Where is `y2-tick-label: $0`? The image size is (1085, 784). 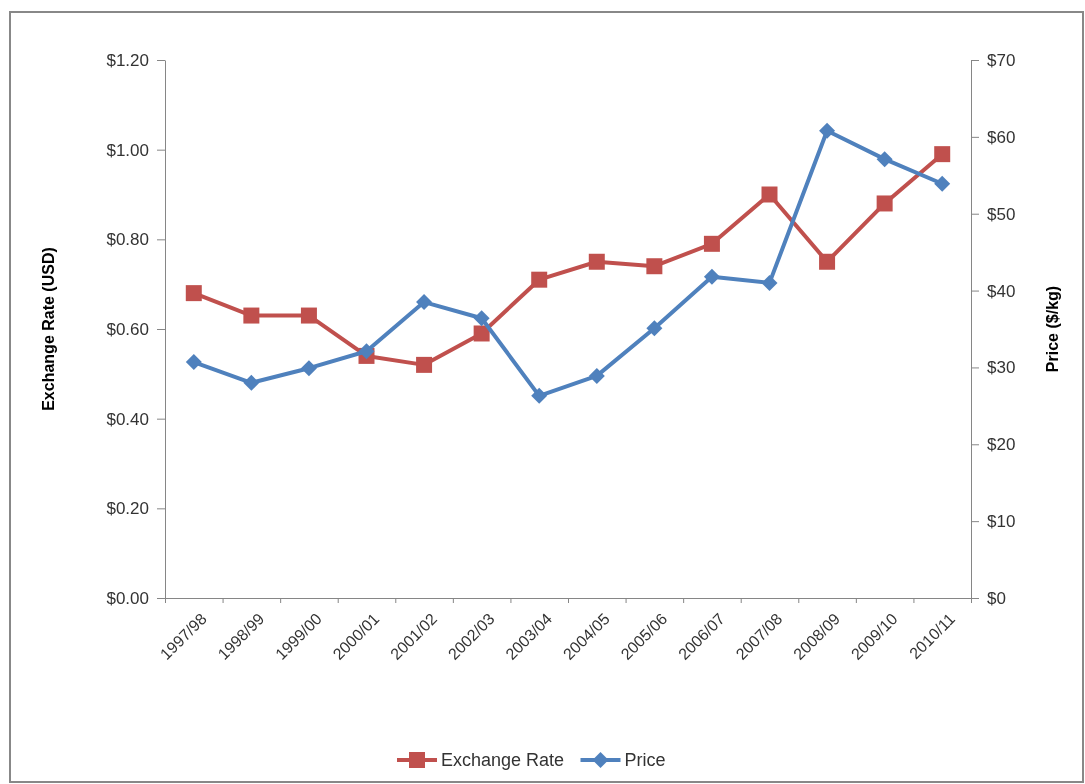 y2-tick-label: $0 is located at coordinates (996, 598).